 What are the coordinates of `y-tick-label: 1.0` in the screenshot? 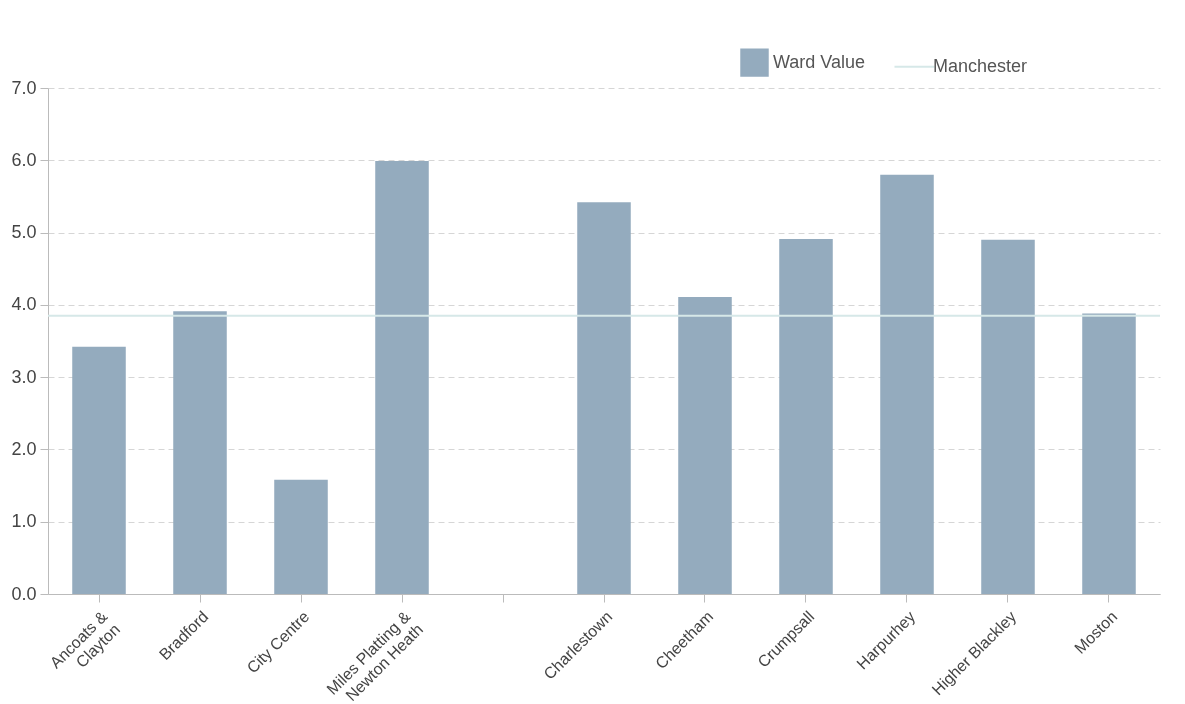 It's located at (24, 521).